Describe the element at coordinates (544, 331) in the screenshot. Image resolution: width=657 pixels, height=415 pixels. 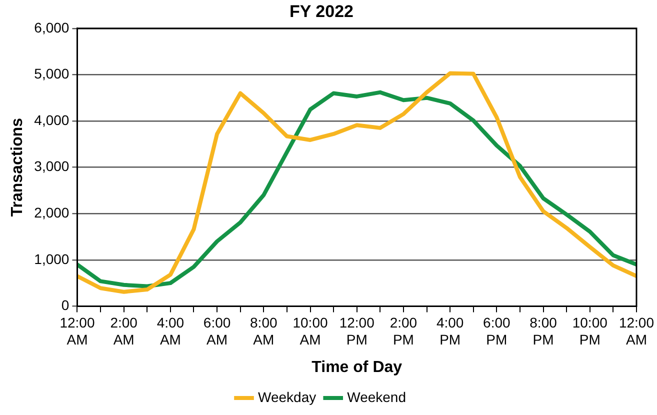
I see `x-tick-label: 8:00 PM` at that location.